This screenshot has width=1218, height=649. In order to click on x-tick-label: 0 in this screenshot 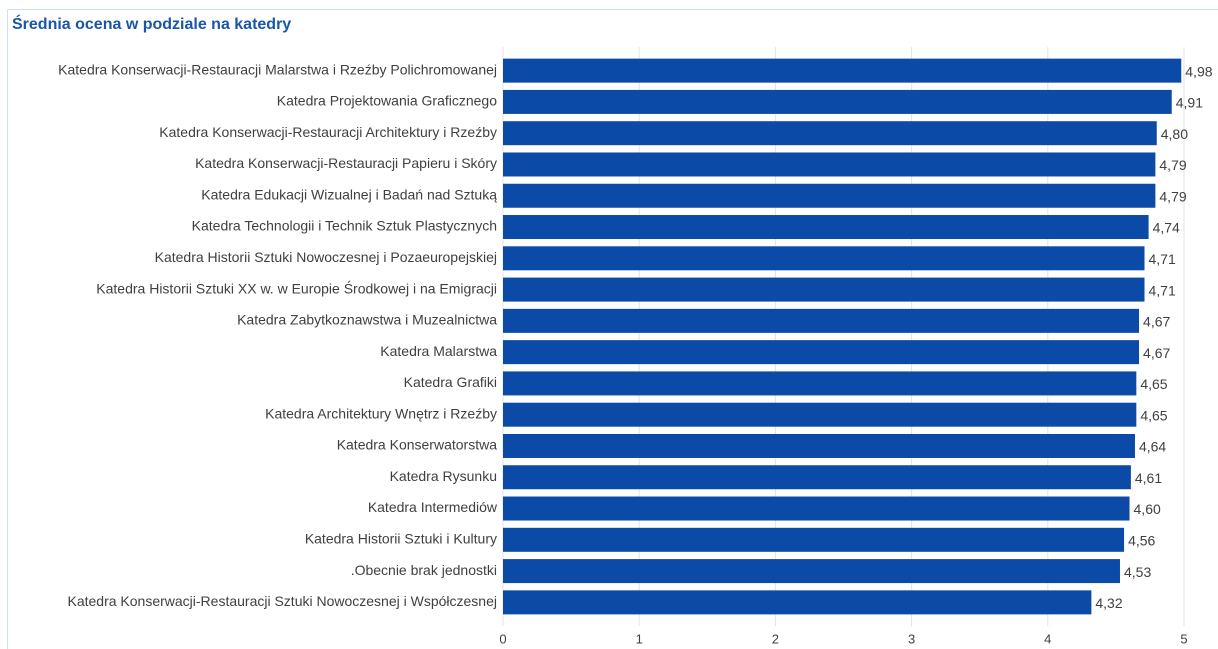, I will do `click(502, 638)`.